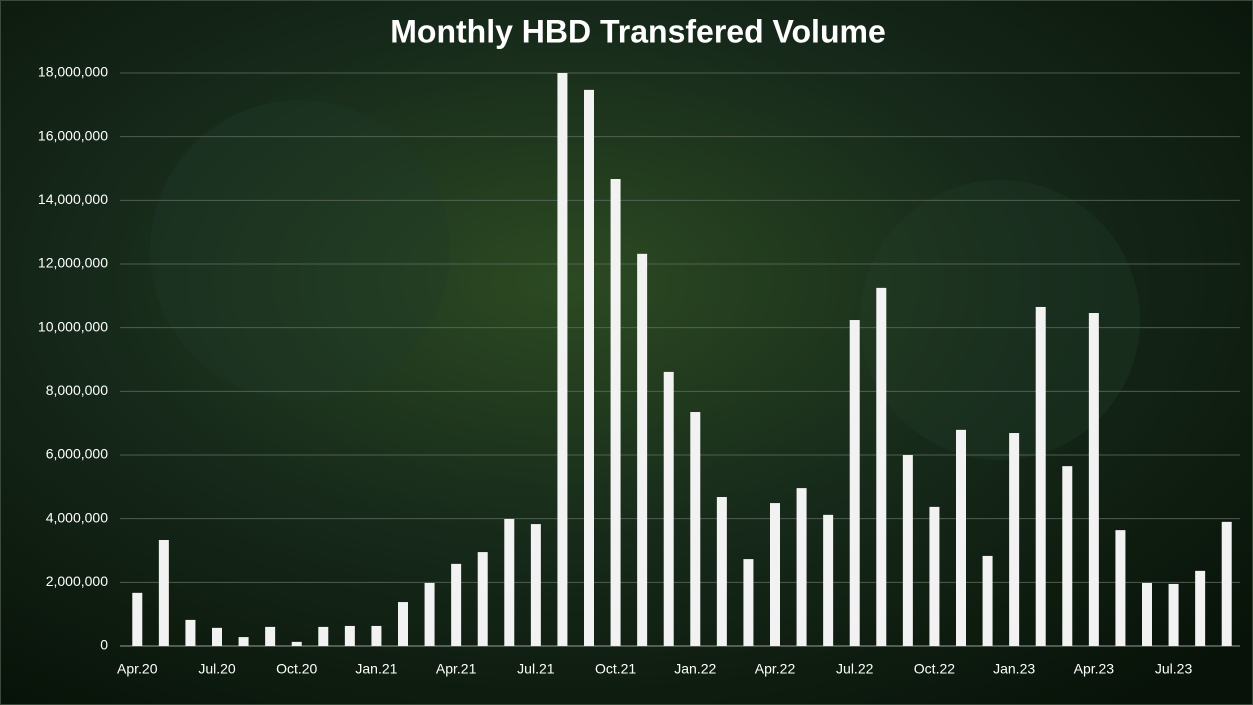 The height and width of the screenshot is (705, 1253). What do you see at coordinates (104, 645) in the screenshot?
I see `y-tick-label: 0` at bounding box center [104, 645].